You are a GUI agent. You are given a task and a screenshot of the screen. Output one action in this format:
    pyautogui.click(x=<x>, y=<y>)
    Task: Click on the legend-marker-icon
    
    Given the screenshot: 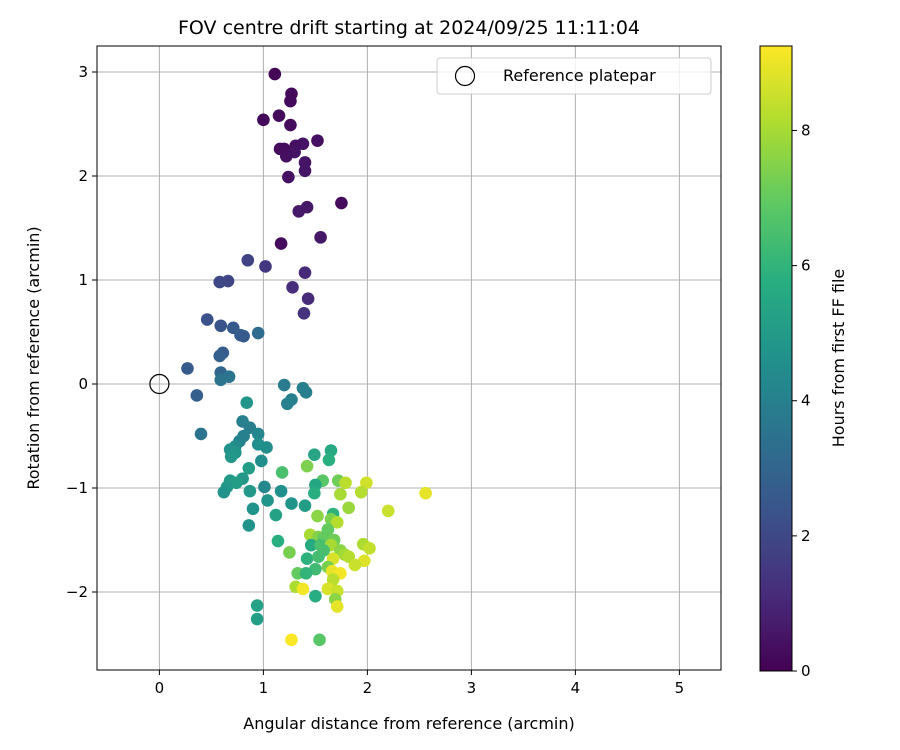 What is the action you would take?
    pyautogui.click(x=465, y=76)
    